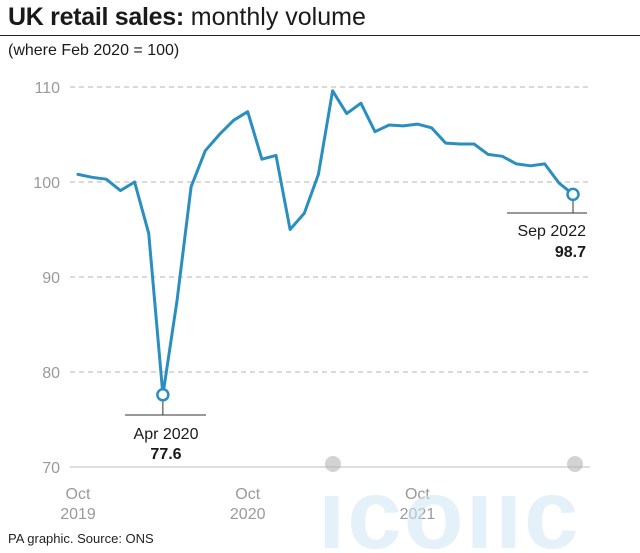  Describe the element at coordinates (96, 17) in the screenshot. I see `chart-title-bold: UK retail sales:` at that location.